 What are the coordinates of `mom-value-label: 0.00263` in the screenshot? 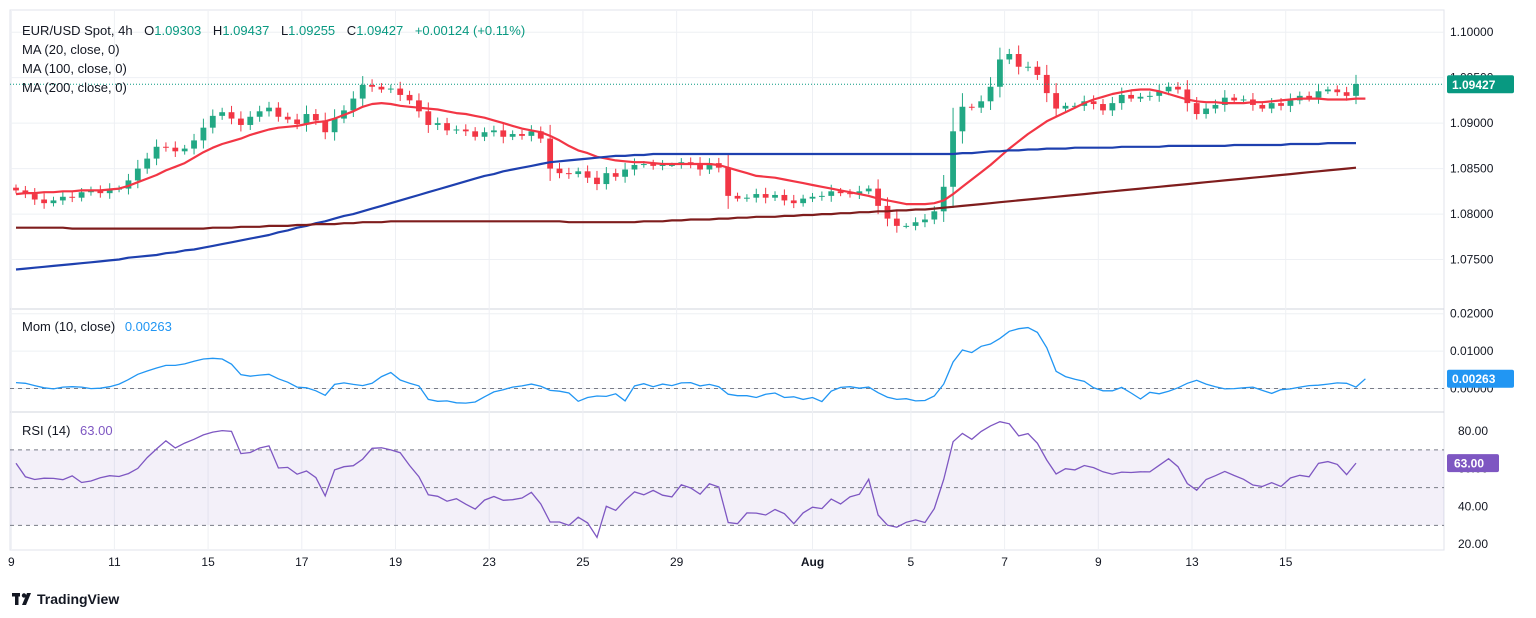 It's located at (1474, 379).